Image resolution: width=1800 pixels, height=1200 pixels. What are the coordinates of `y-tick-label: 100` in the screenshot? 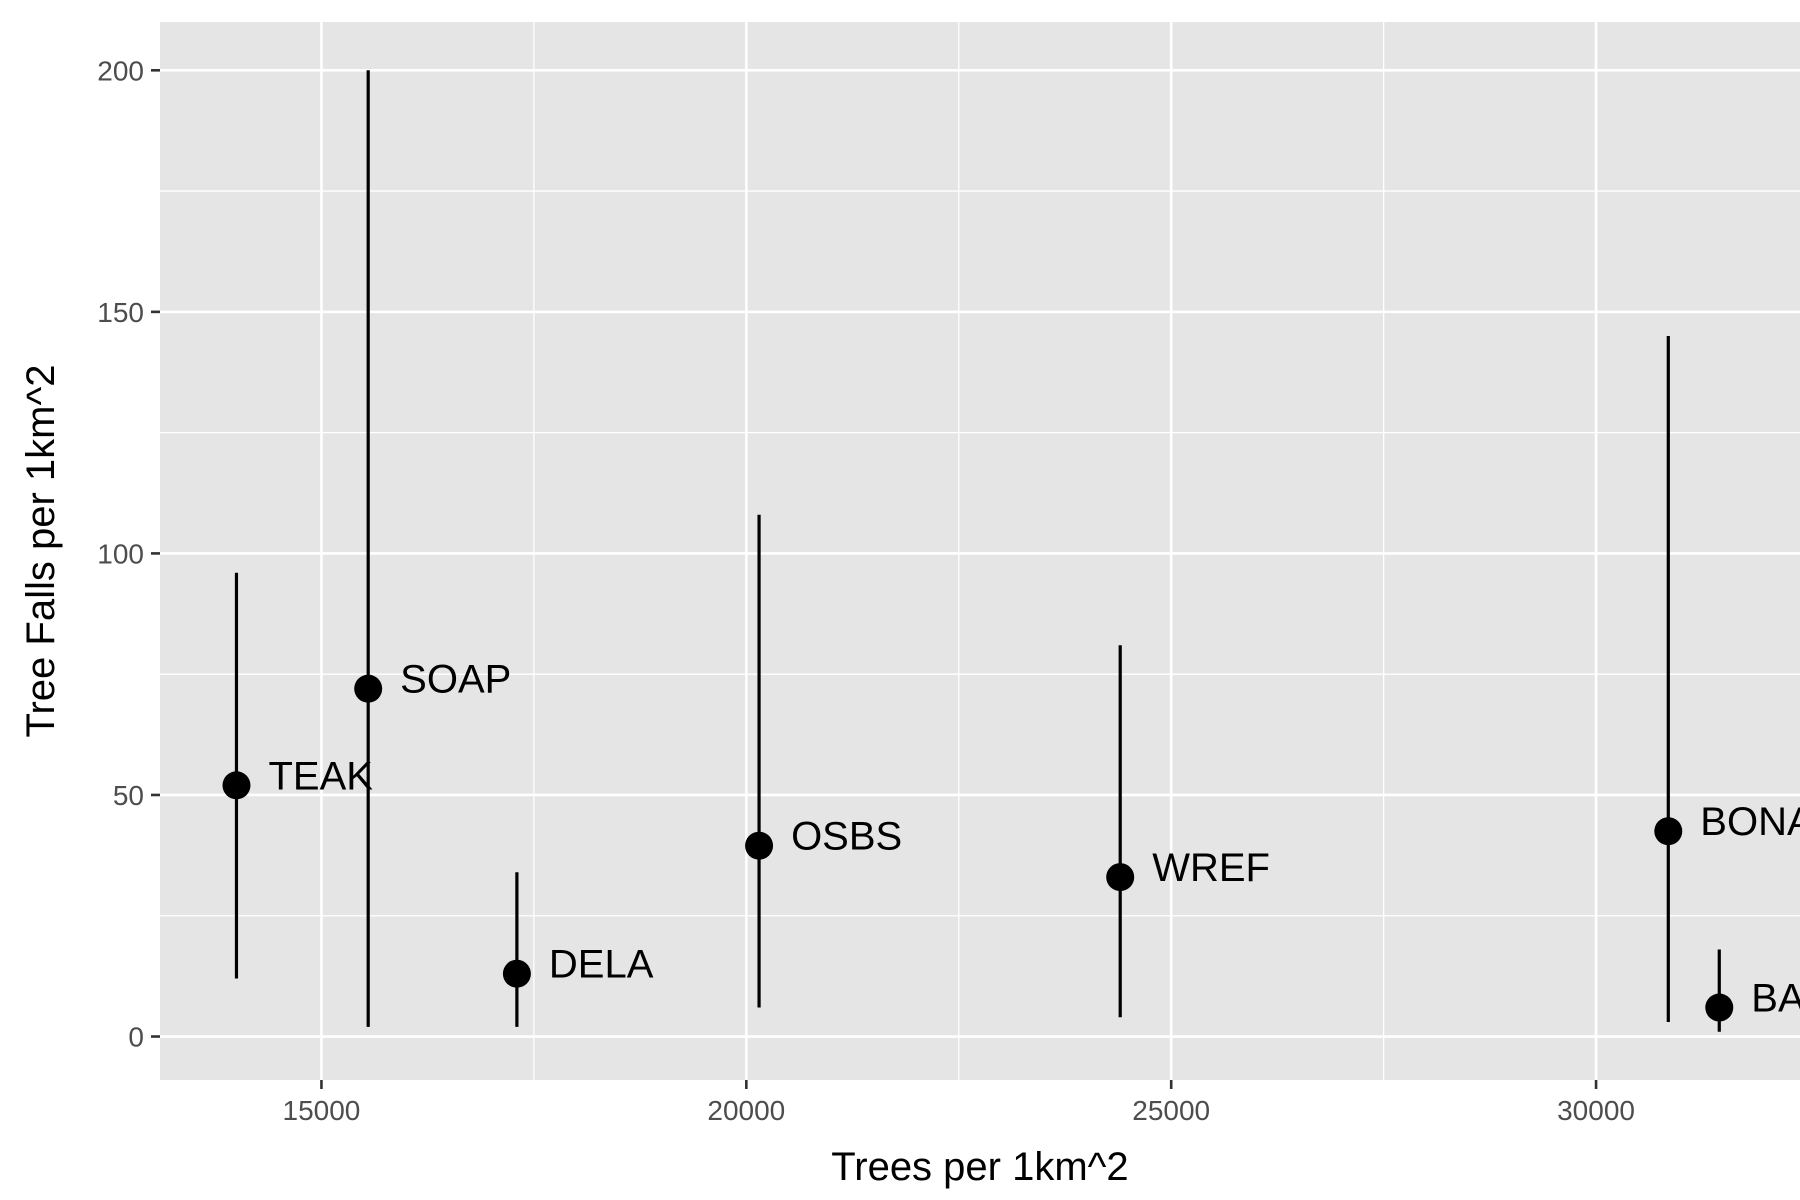 It's located at (120, 553).